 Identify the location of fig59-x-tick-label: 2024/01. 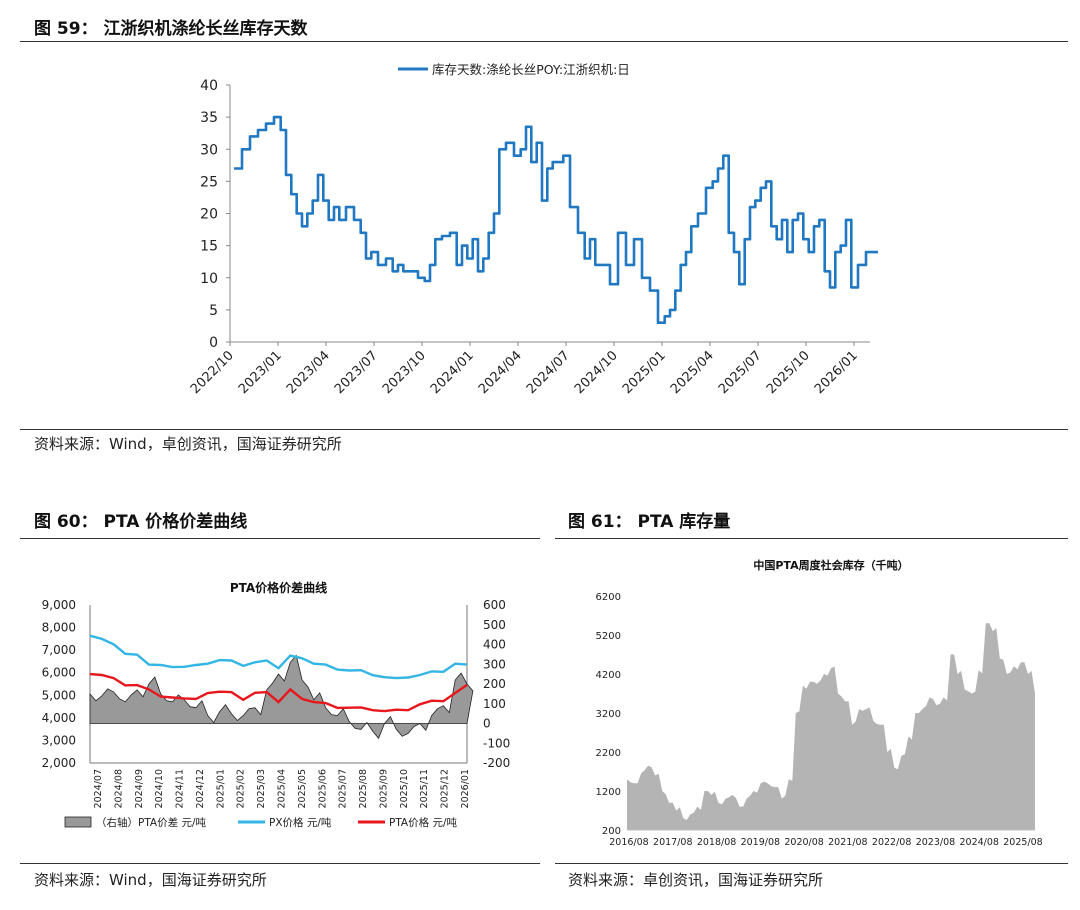
(452, 372).